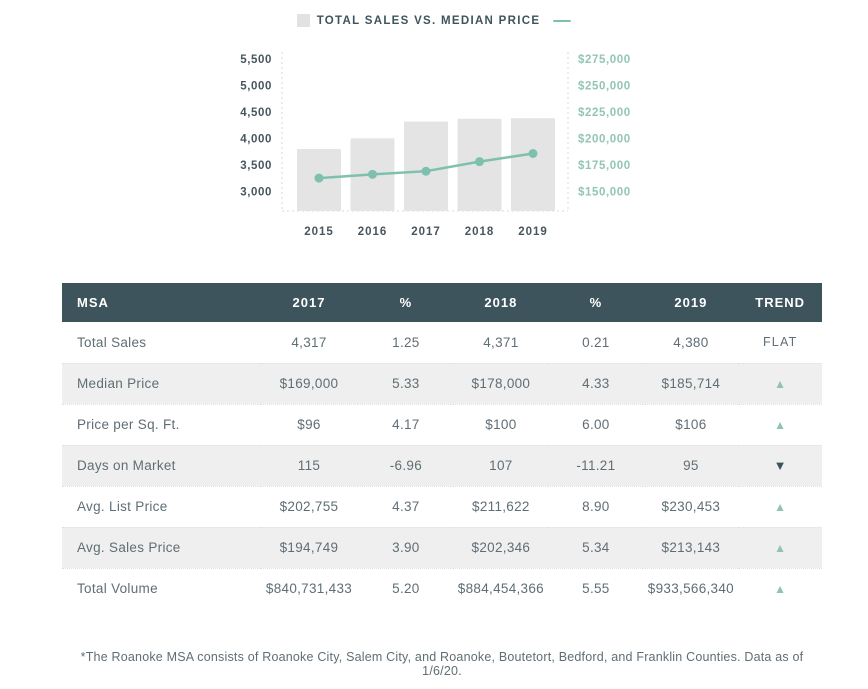 This screenshot has height=689, width=868. What do you see at coordinates (596, 589) in the screenshot?
I see `cell-value: 5.55` at bounding box center [596, 589].